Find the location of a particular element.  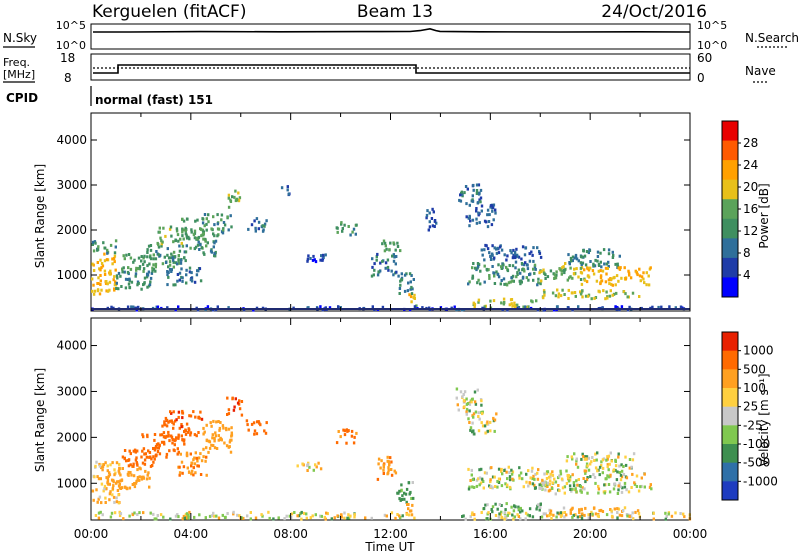

nsky-panel is located at coordinates (390, 36).